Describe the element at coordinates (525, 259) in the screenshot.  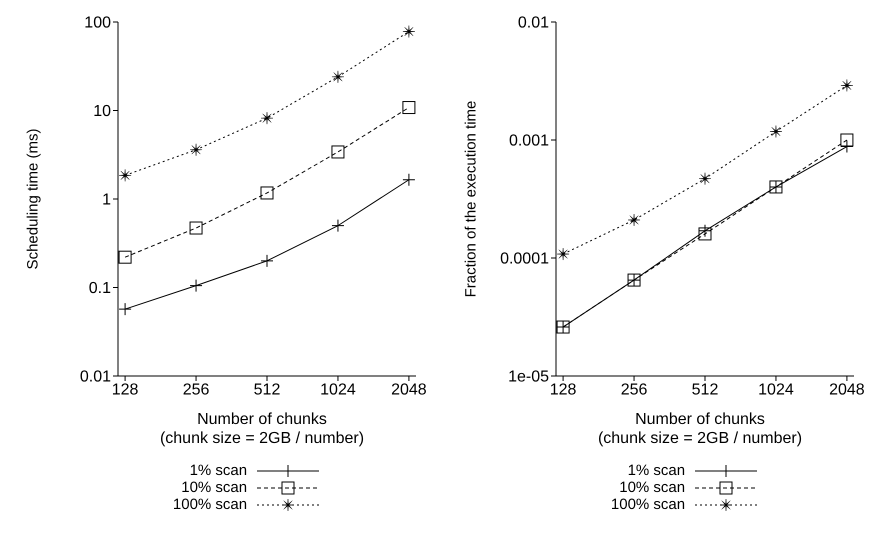
I see `y-tick-label: 0.0001` at that location.